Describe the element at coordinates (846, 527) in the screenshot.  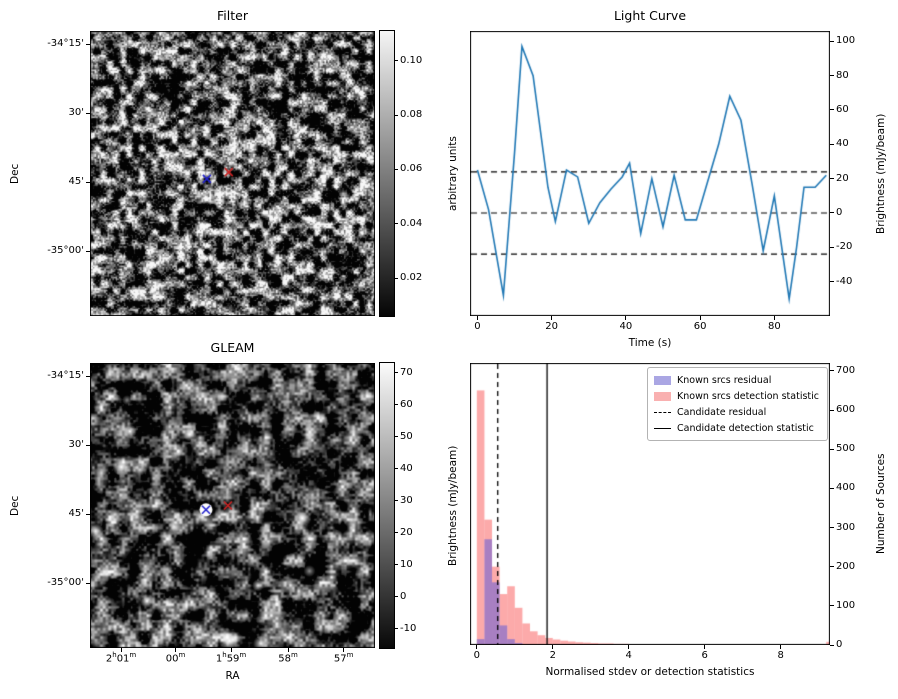
I see `y-tick-label: 300` at that location.